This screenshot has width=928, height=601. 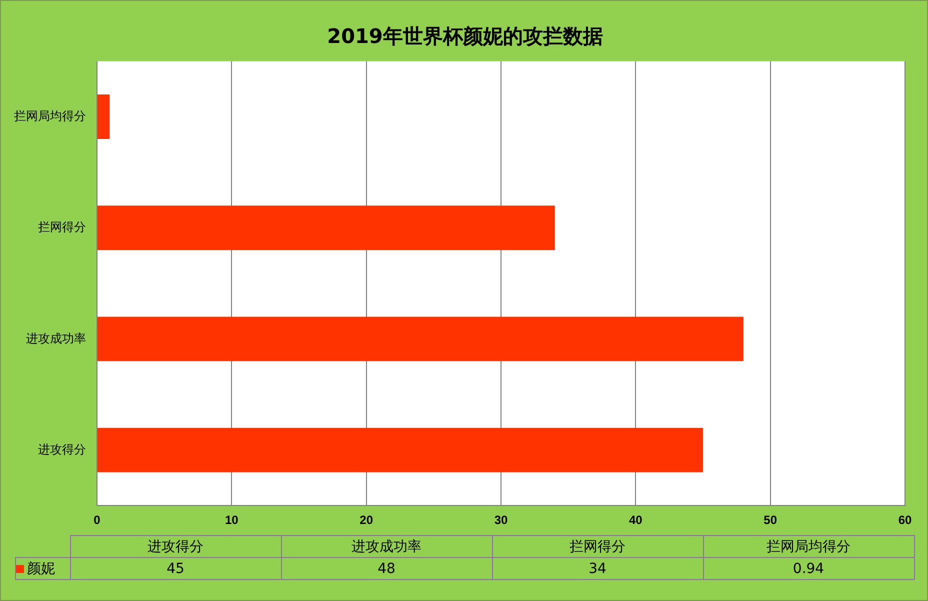 What do you see at coordinates (465, 36) in the screenshot?
I see `chart-title: 2019年世界杯颜妮的攻拦数据` at bounding box center [465, 36].